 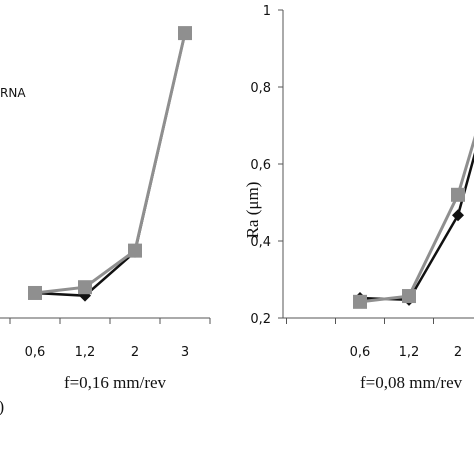 I want to click on y-tick-label: 0,6, so click(x=260, y=165).